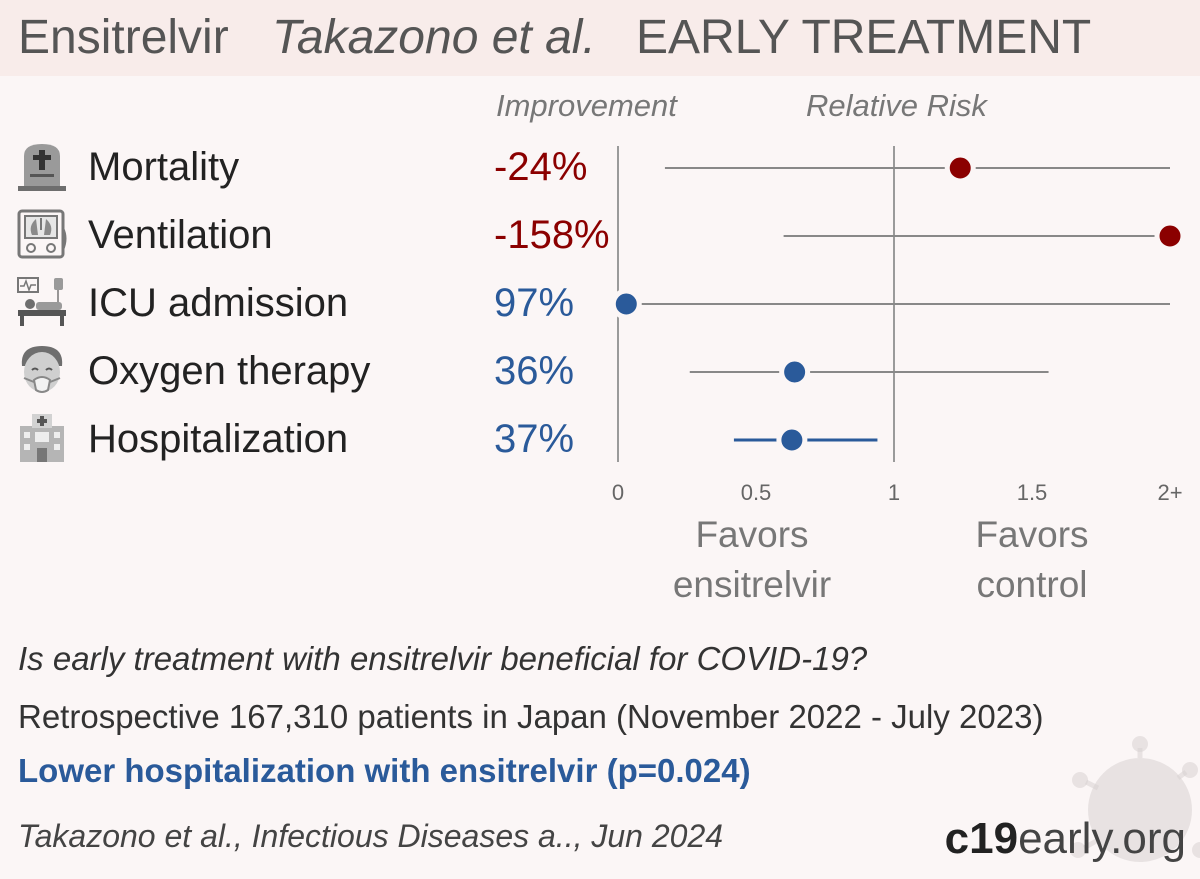  Describe the element at coordinates (180, 235) in the screenshot. I see `outcome-label-ventilation: Ventilation` at that location.